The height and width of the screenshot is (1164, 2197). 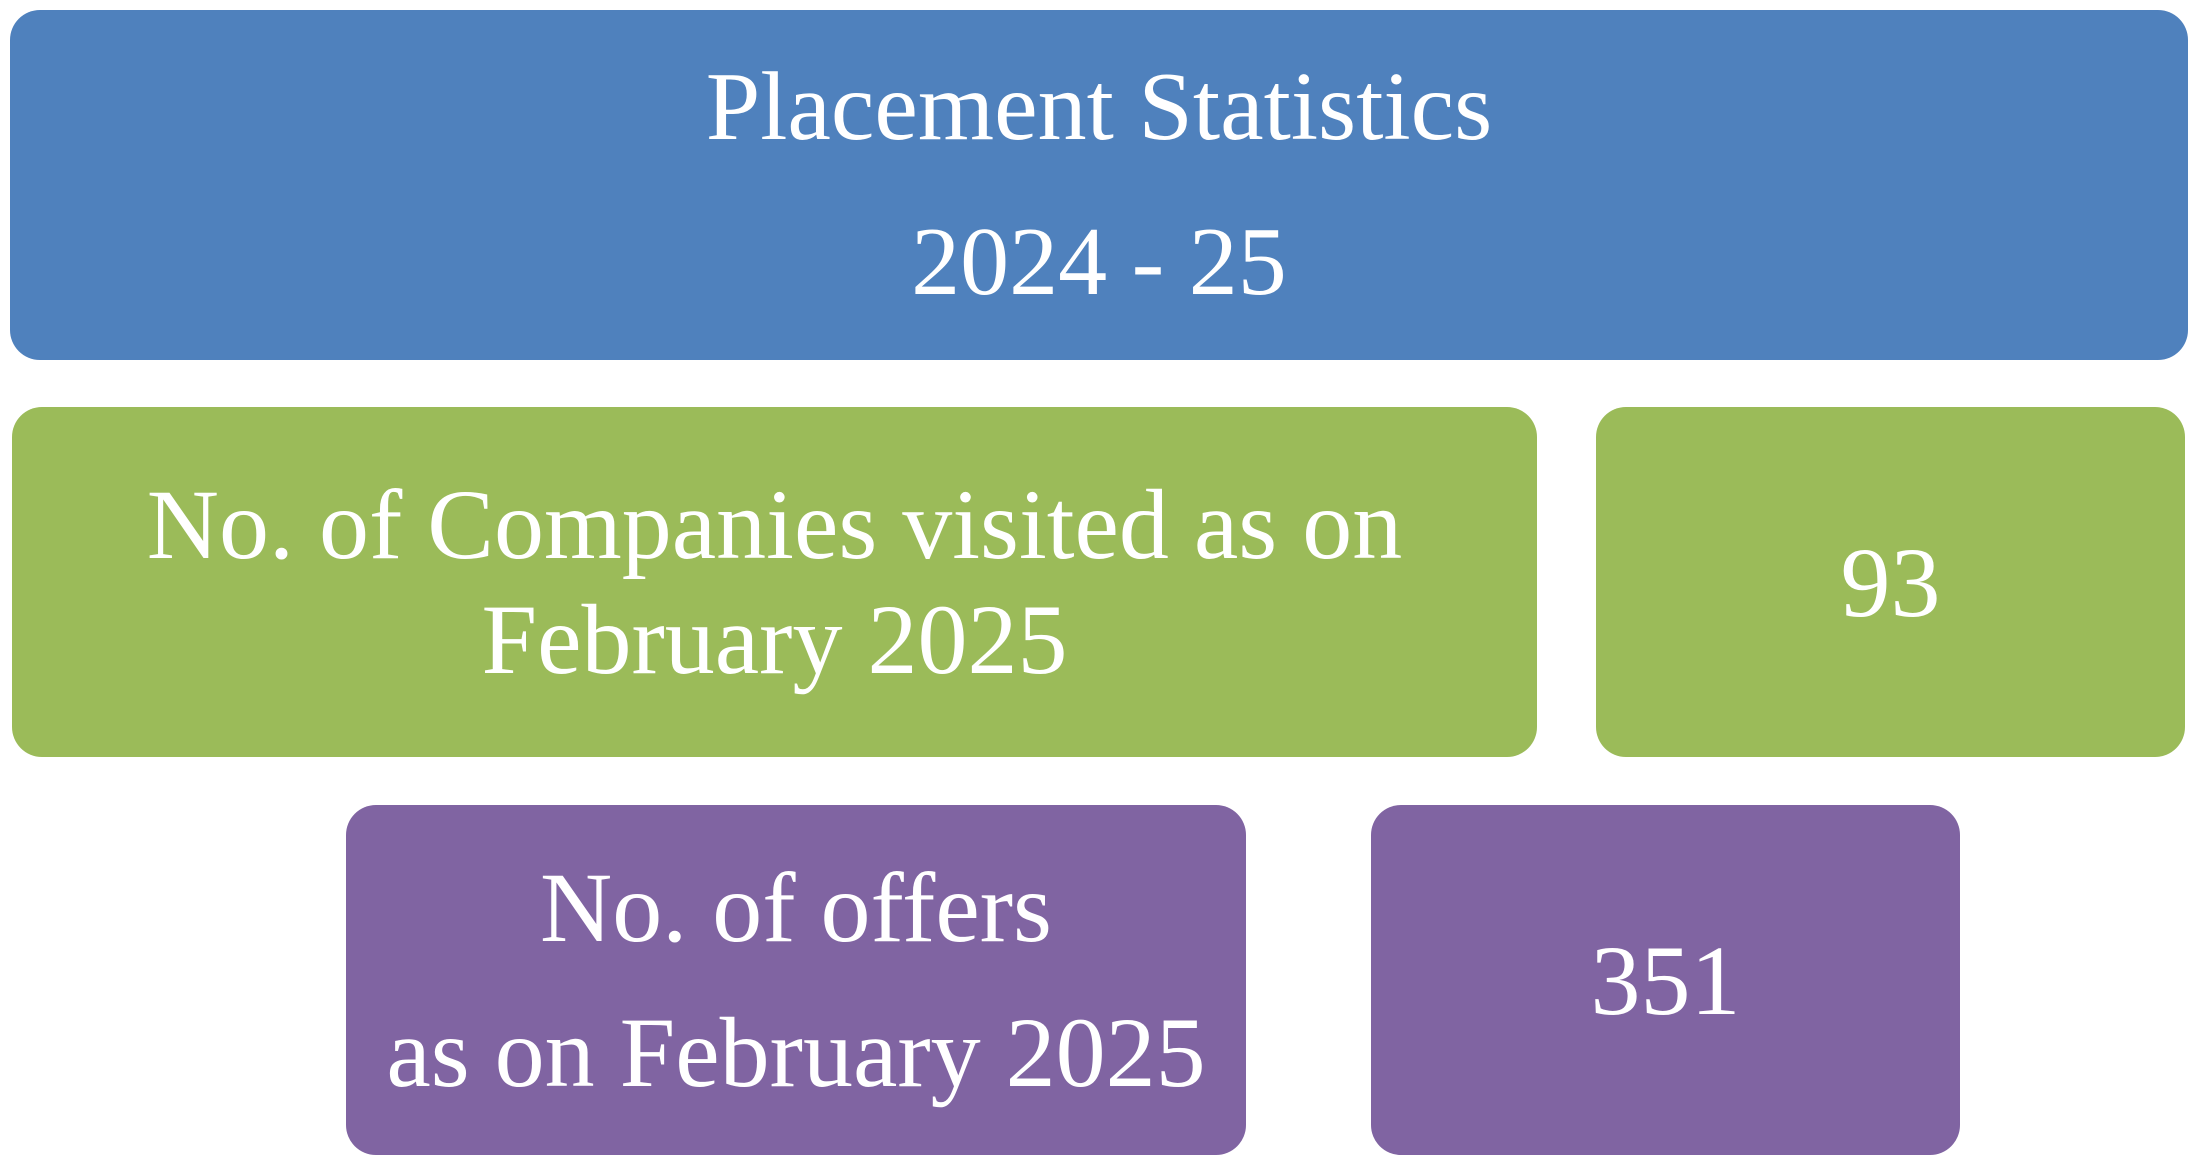 I want to click on page-title: Placement Statistics, so click(x=1099, y=107).